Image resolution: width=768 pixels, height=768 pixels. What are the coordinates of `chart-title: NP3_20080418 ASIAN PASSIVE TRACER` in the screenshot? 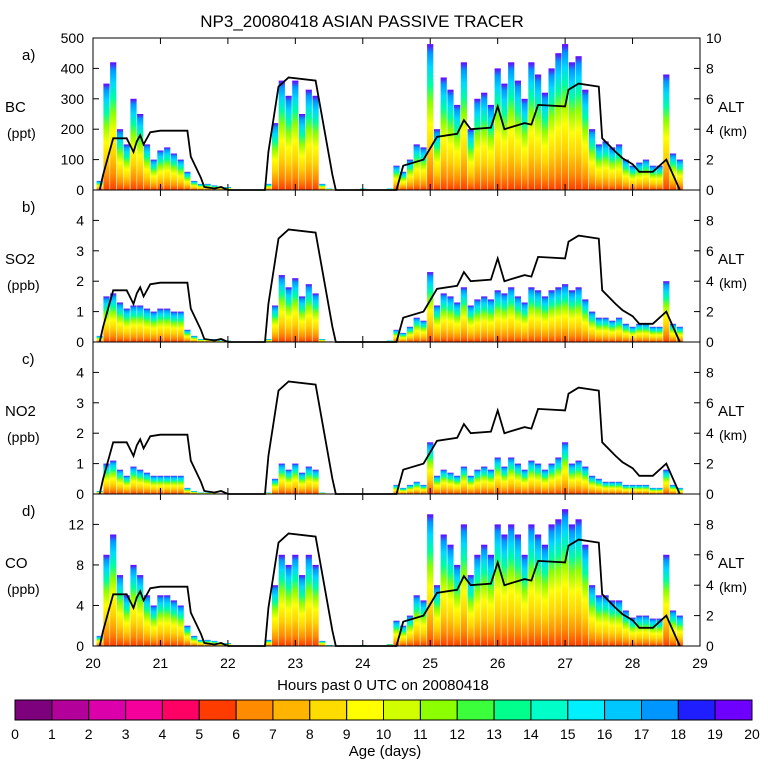 It's located at (362, 21).